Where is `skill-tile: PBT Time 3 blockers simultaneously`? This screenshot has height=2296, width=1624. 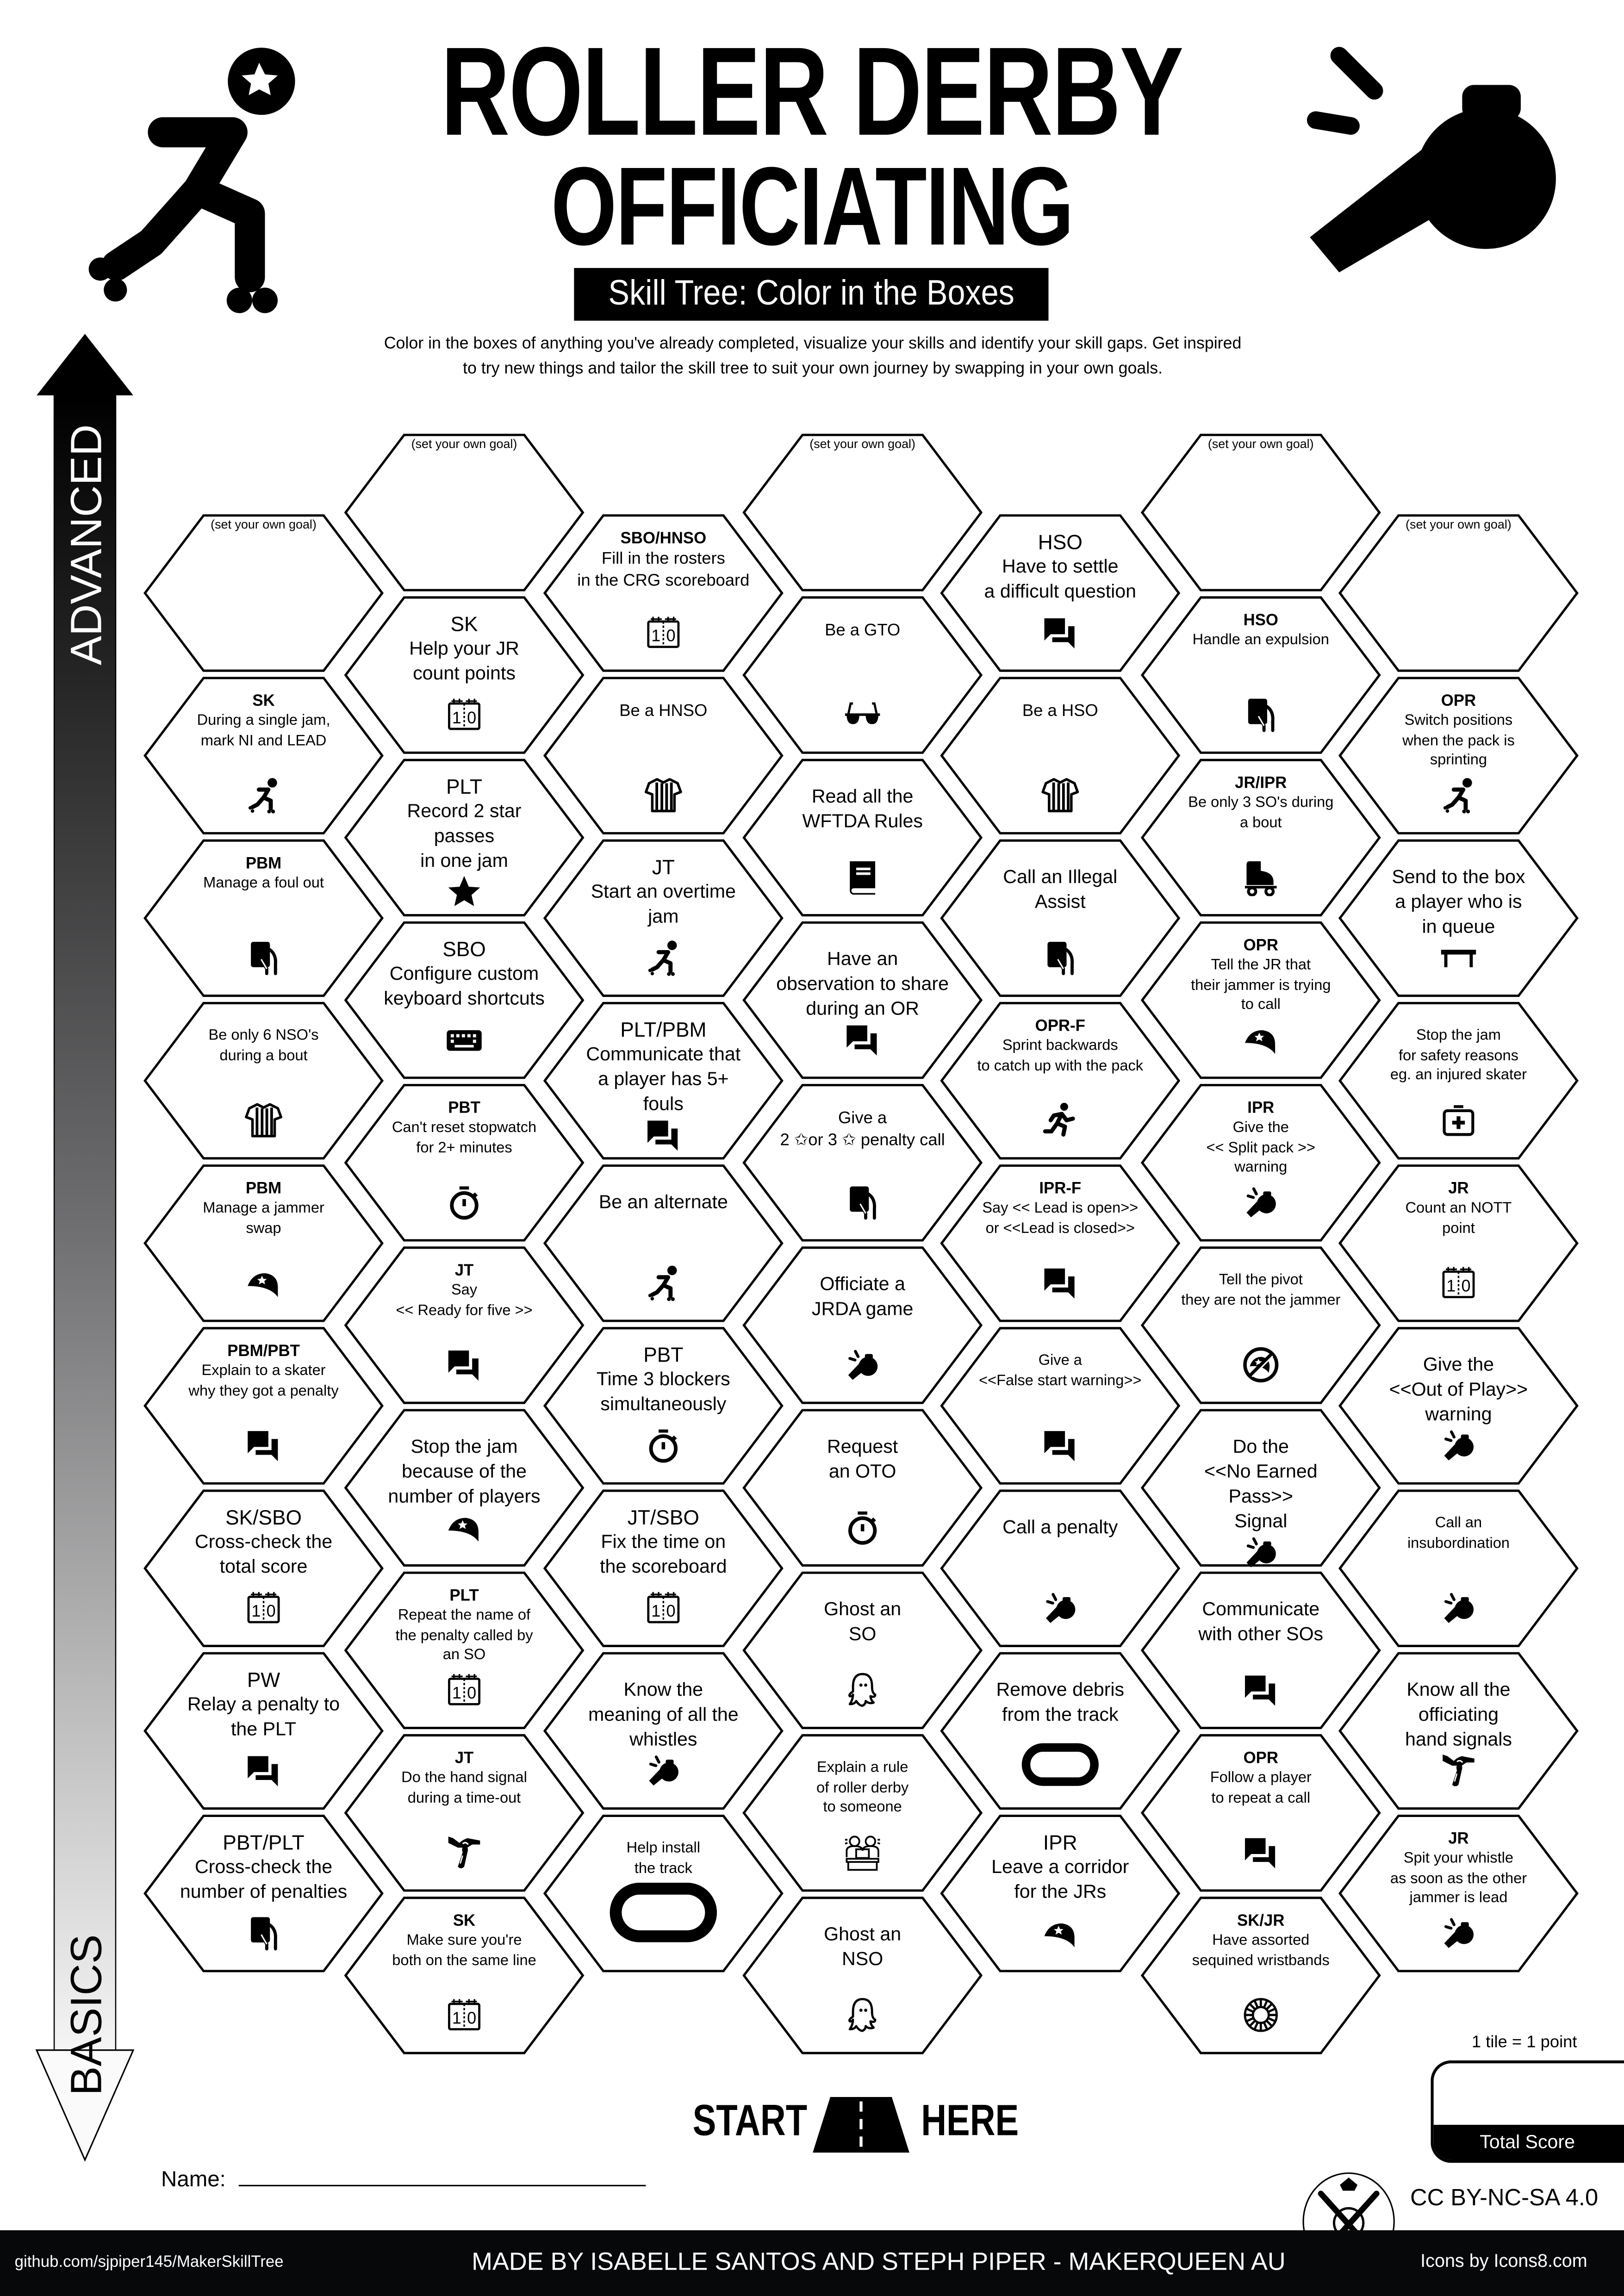 skill-tile: PBT Time 3 blockers simultaneously is located at coordinates (663, 1406).